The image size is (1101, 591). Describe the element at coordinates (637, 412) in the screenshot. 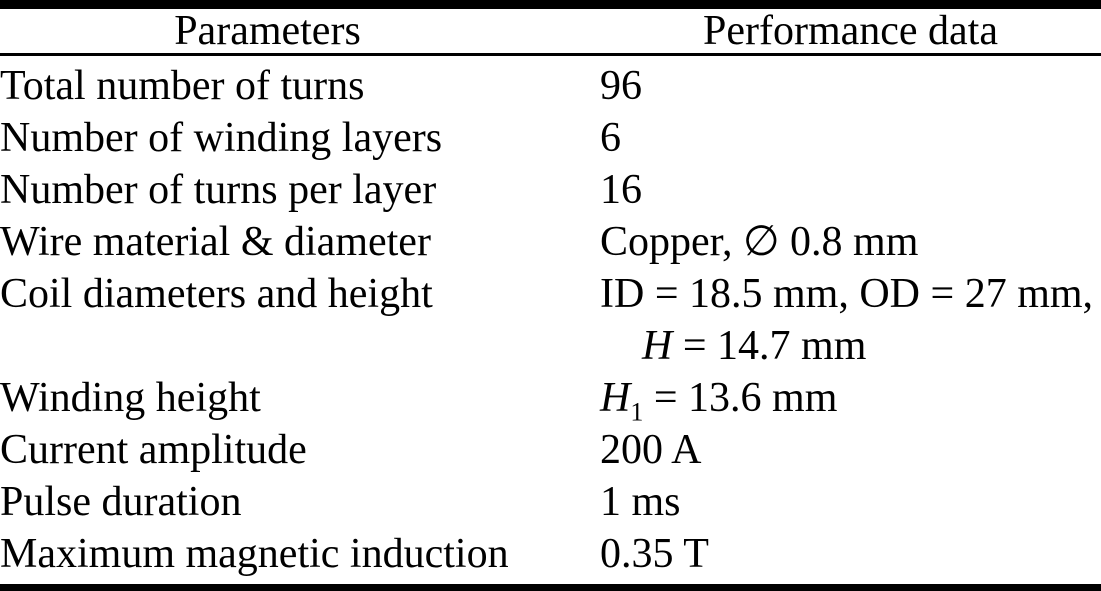

I see `math-subscript: 1` at that location.